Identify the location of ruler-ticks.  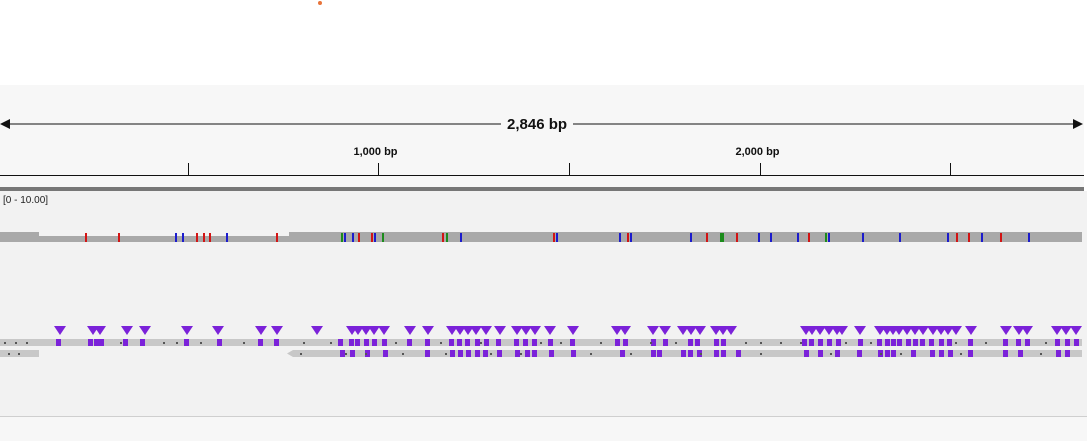
(569, 169).